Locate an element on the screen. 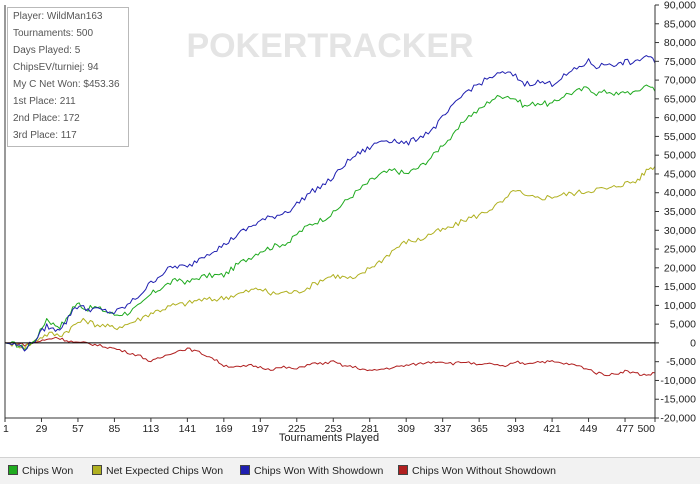 The height and width of the screenshot is (484, 700). x-tick-label: 141 is located at coordinates (188, 429).